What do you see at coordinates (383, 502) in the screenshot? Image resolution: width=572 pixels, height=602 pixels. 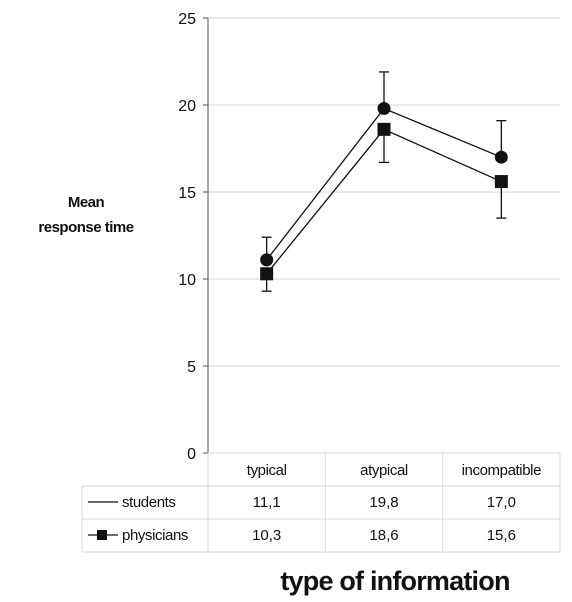 I see `data-label: 19,8` at bounding box center [383, 502].